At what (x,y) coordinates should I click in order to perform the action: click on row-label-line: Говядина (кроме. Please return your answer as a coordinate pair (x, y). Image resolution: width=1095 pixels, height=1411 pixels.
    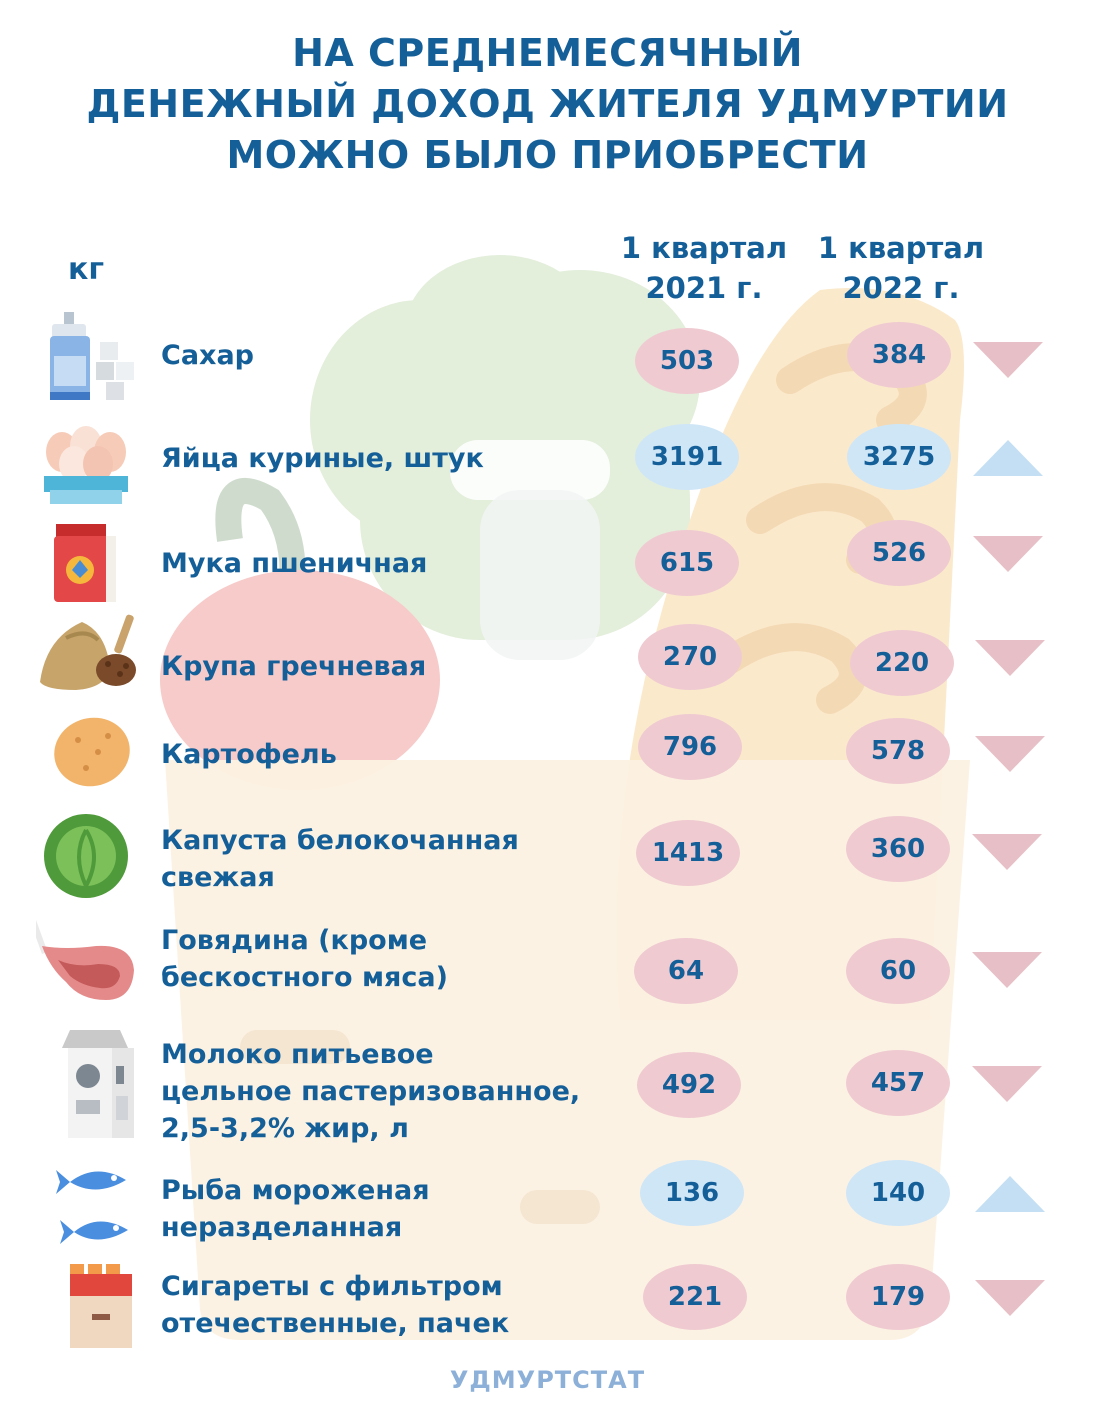
    Looking at the image, I should click on (294, 940).